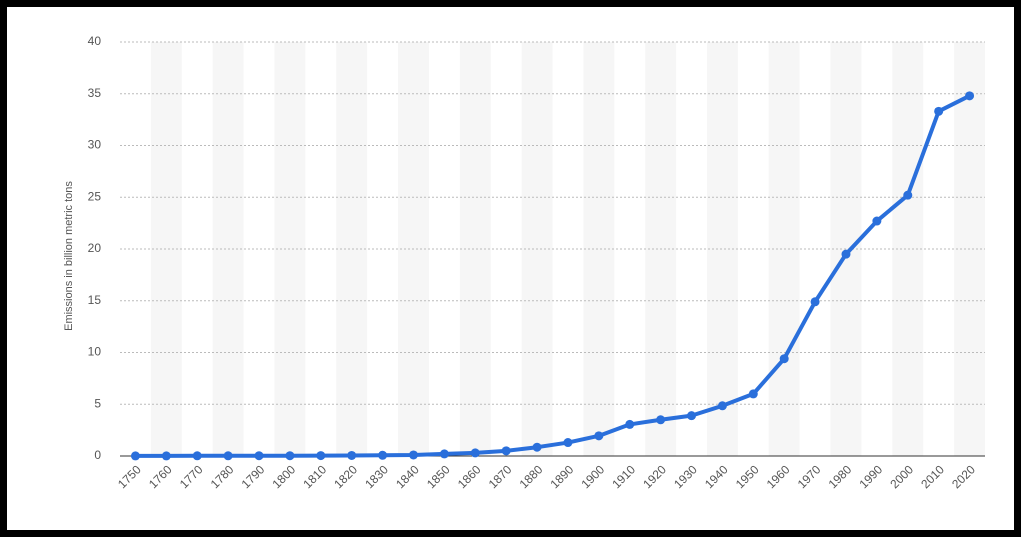 The width and height of the screenshot is (1021, 537). What do you see at coordinates (623, 476) in the screenshot?
I see `x-tick-label: 1910` at bounding box center [623, 476].